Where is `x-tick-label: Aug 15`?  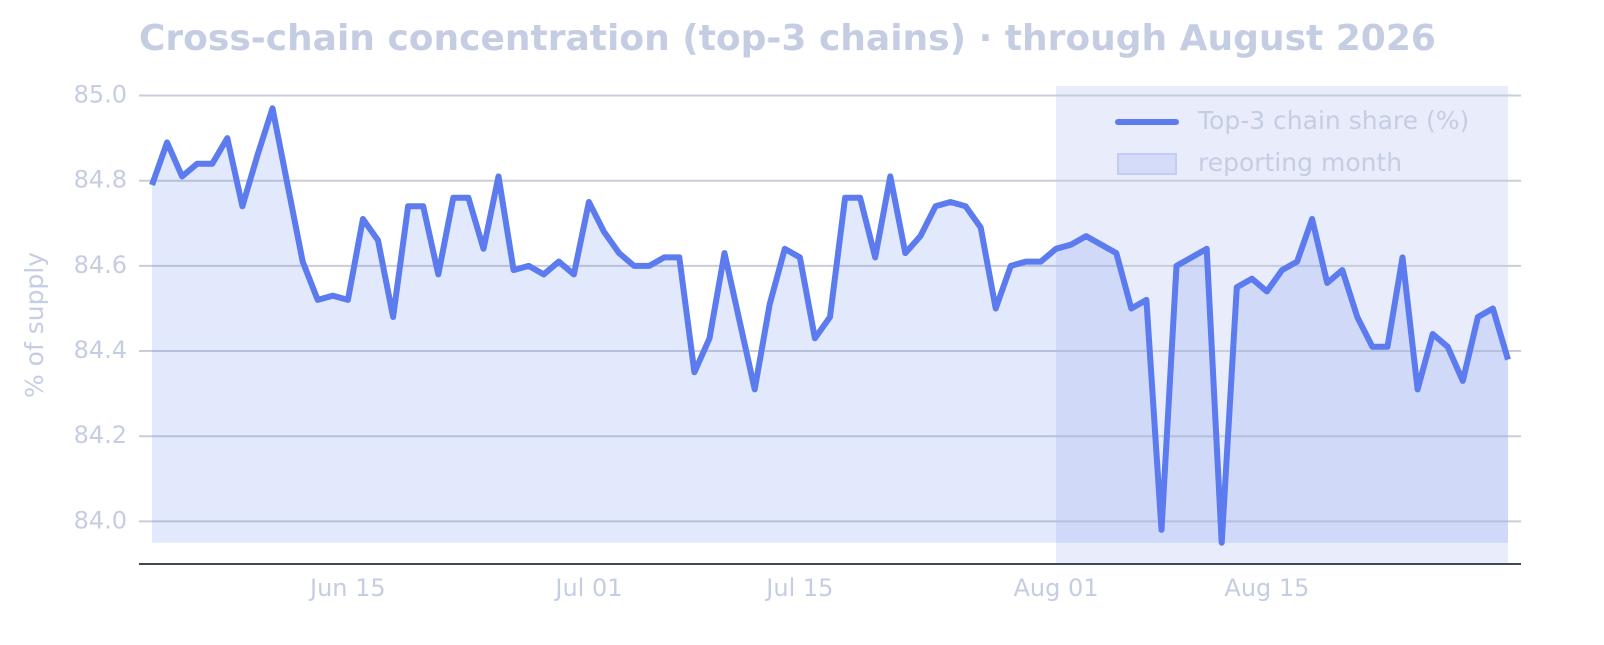
x-tick-label: Aug 15 is located at coordinates (1266, 588).